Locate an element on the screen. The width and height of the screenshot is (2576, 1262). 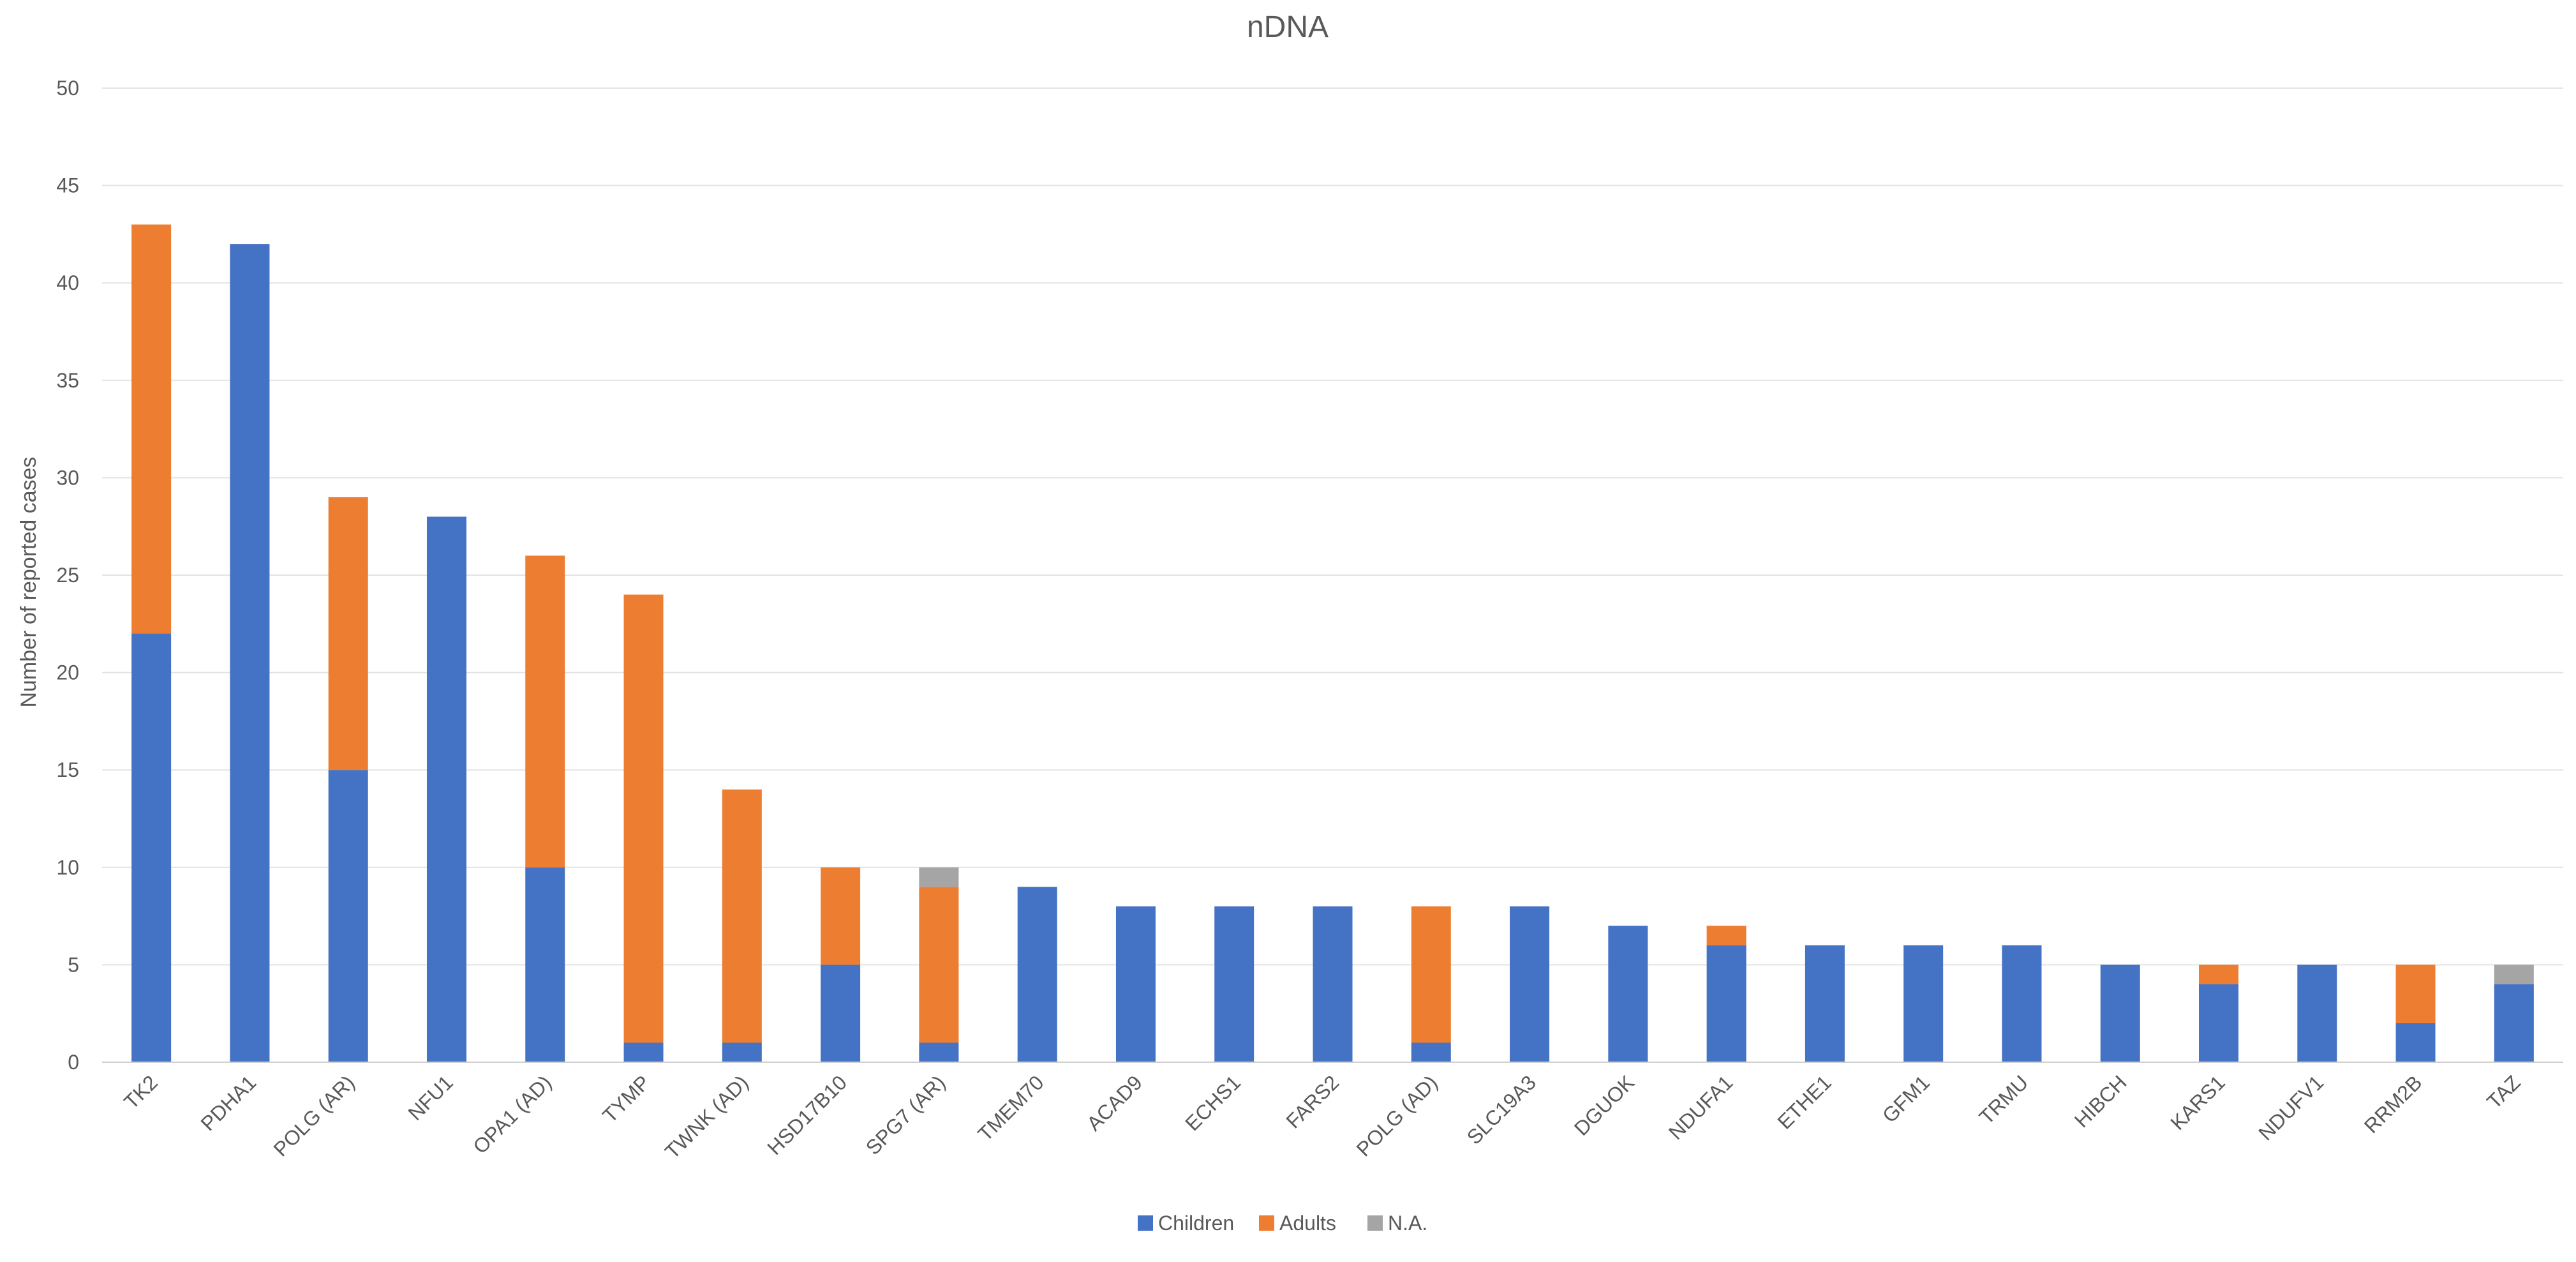
x-tick-label: OPA1 (AD) is located at coordinates (512, 1114).